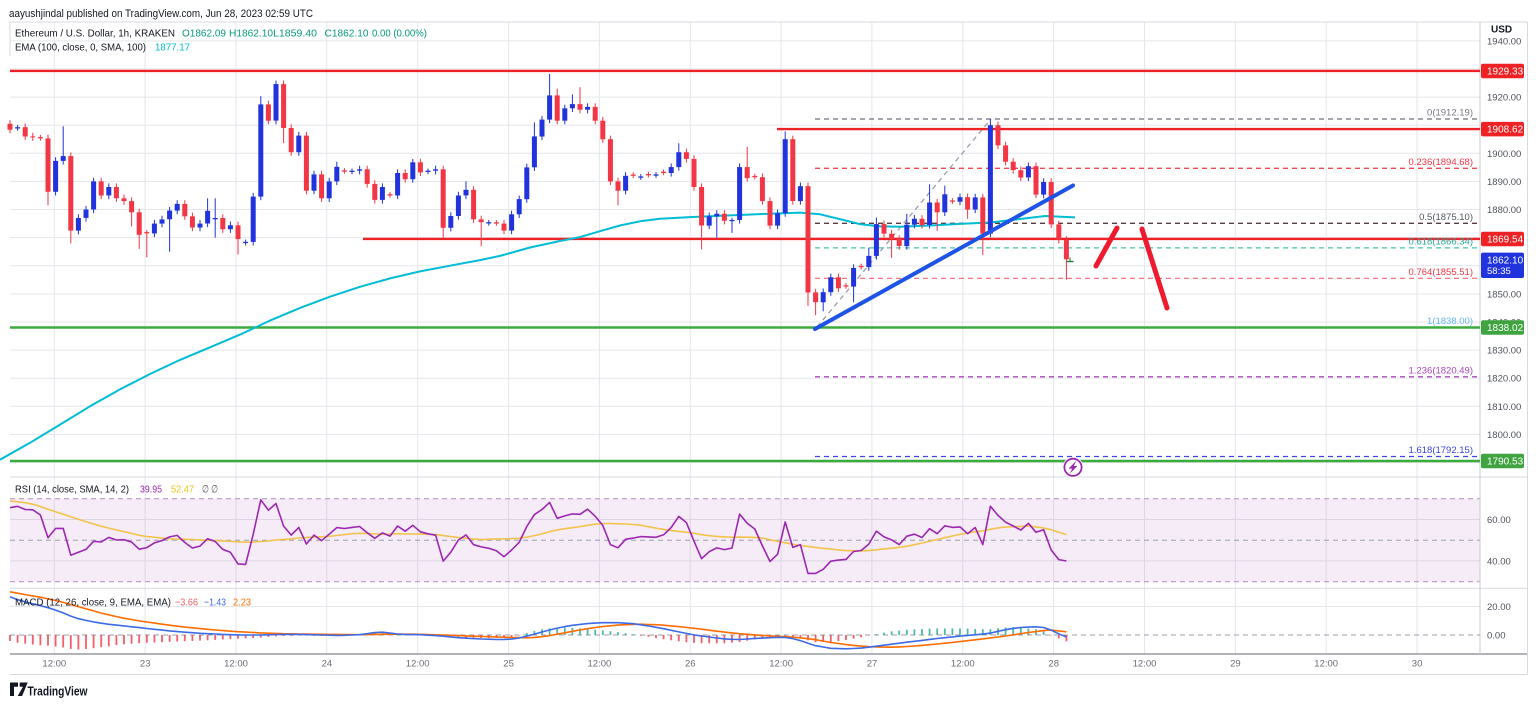  I want to click on svg-text: 0.764(1855.51), so click(1441, 272).